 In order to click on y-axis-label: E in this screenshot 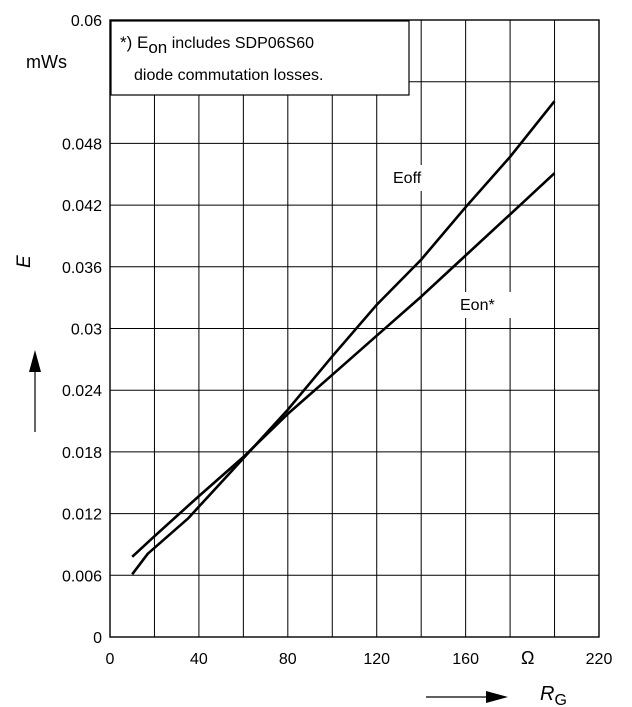, I will do `click(24, 261)`.